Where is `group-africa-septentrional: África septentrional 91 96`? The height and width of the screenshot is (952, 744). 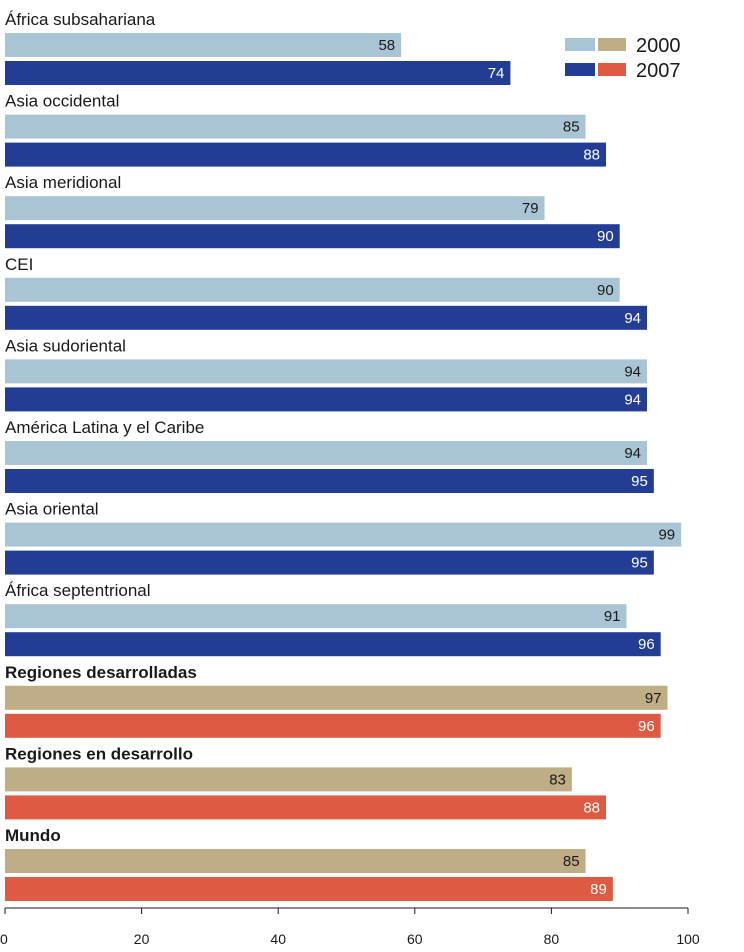
group-africa-septentrional: África septentrional 91 96 is located at coordinates (333, 619).